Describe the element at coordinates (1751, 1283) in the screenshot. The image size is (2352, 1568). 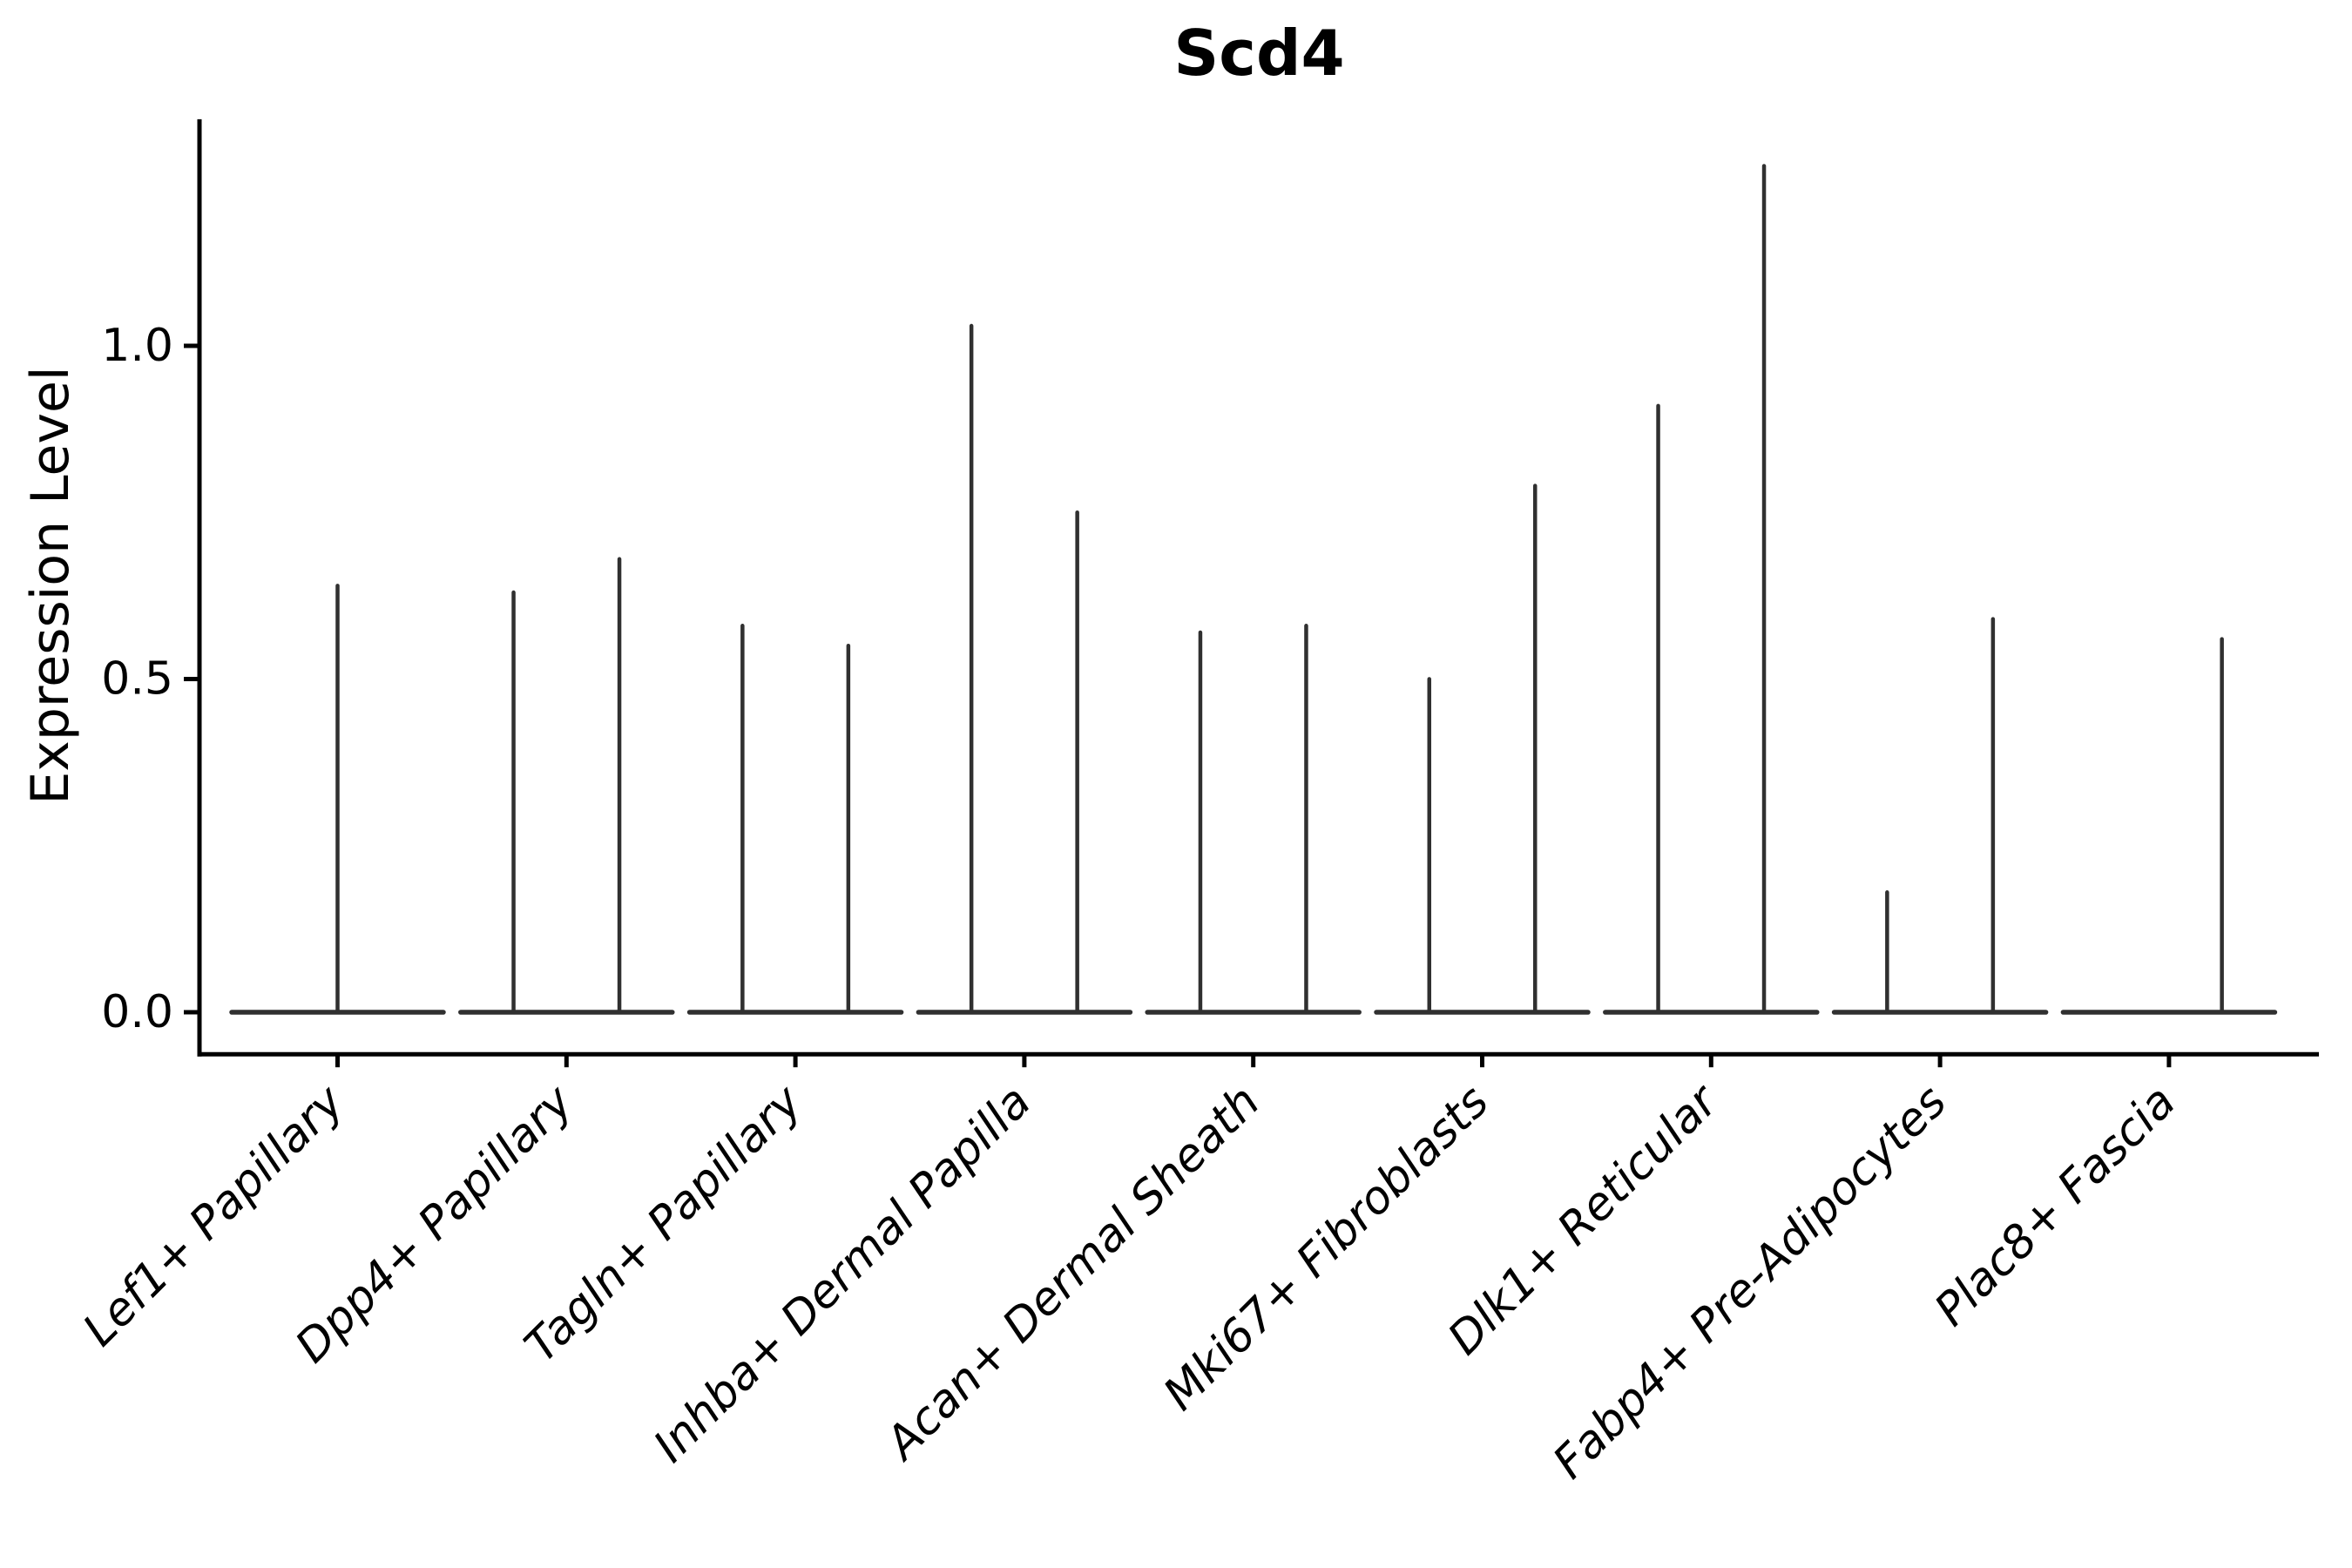
I see `x-tick-label: Fabp4+ Pre-Adipocytes` at that location.